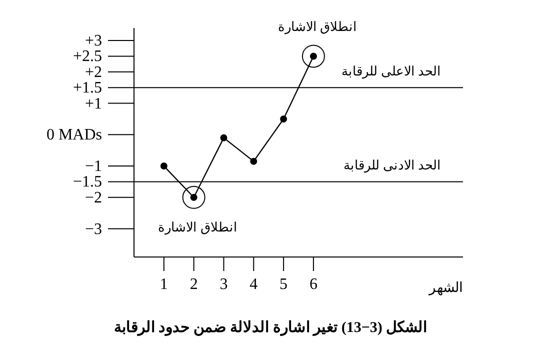 The image size is (541, 346). What do you see at coordinates (93, 167) in the screenshot?
I see `y-tick-label: −1` at bounding box center [93, 167].